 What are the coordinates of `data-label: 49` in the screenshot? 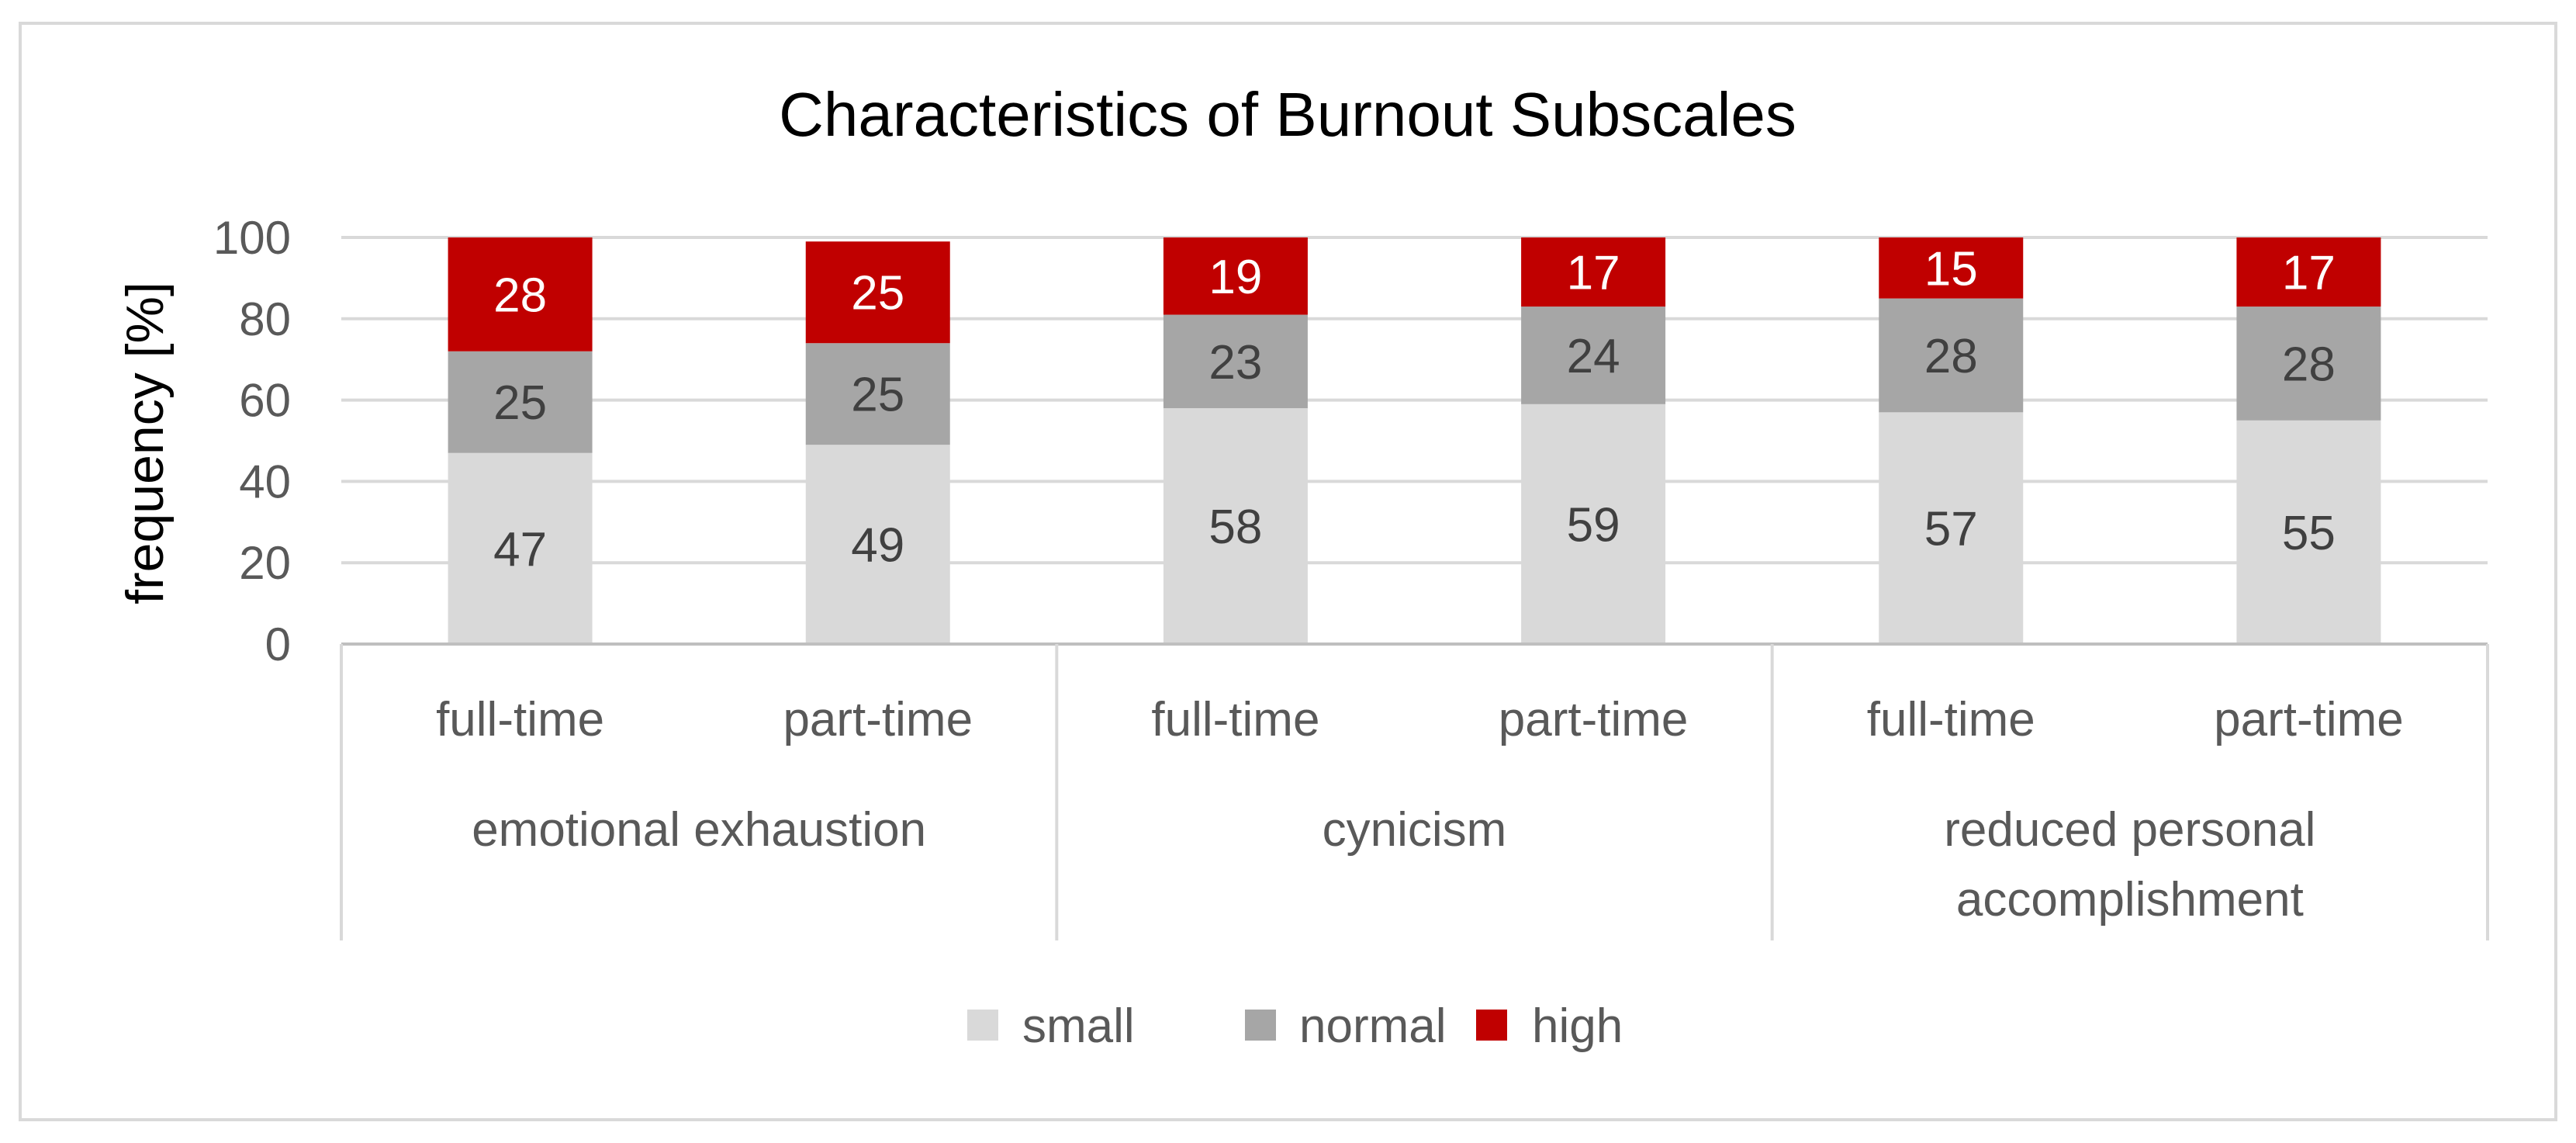 It's located at (877, 546).